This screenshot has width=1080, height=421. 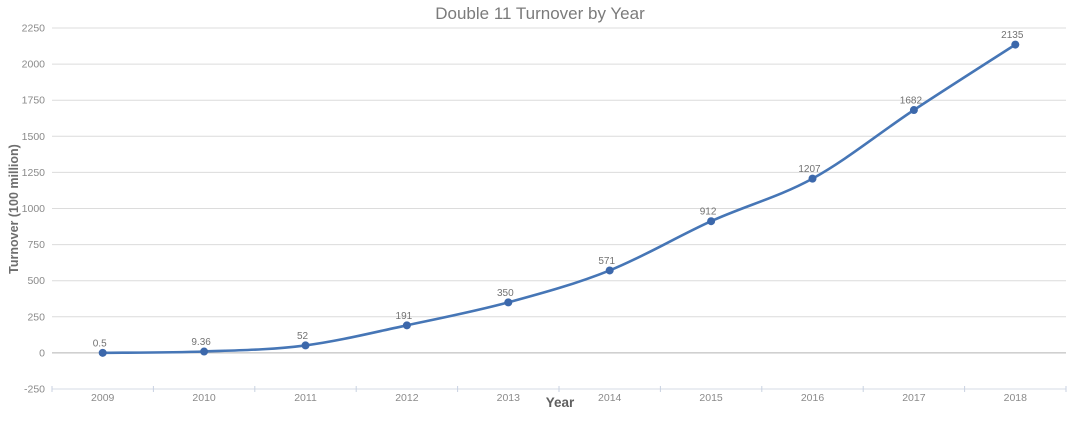 What do you see at coordinates (34, 209) in the screenshot?
I see `y-tick-label: 1000` at bounding box center [34, 209].